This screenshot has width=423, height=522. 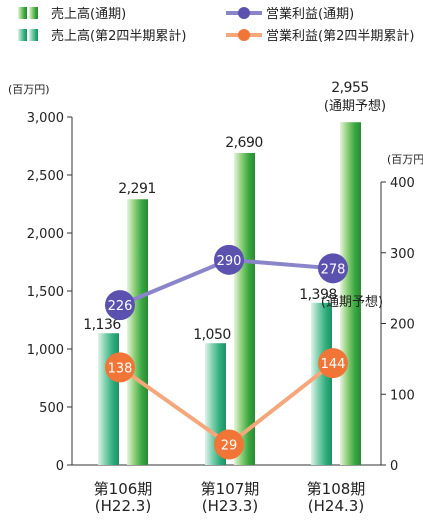 What do you see at coordinates (230, 489) in the screenshot?
I see `category-label-line-1-0: 第107期` at bounding box center [230, 489].